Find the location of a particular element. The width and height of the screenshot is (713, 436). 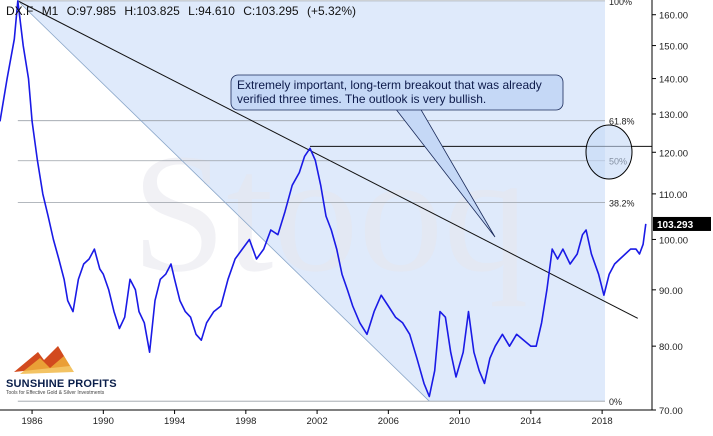

fib-label: 100% is located at coordinates (620, 3).